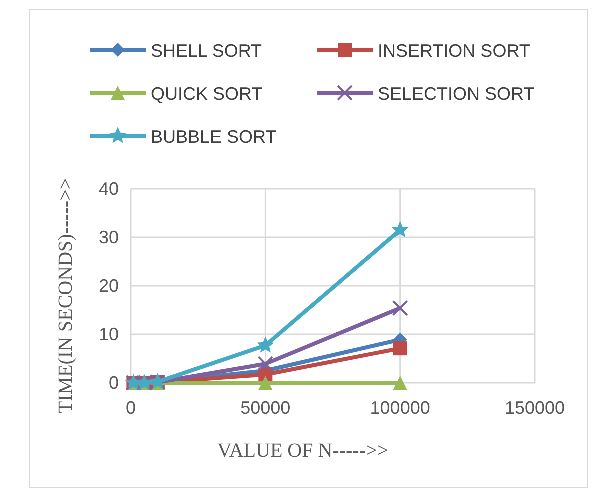  What do you see at coordinates (456, 94) in the screenshot?
I see `legend-label: SELECTION SORT` at bounding box center [456, 94].